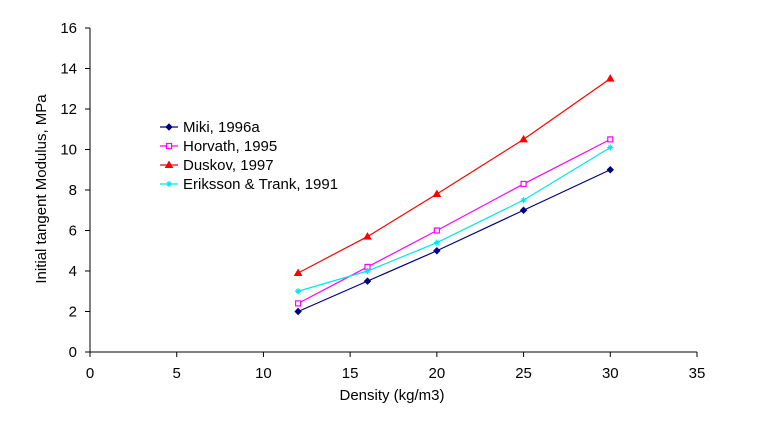  What do you see at coordinates (523, 373) in the screenshot?
I see `x-tick-label: 25` at bounding box center [523, 373].